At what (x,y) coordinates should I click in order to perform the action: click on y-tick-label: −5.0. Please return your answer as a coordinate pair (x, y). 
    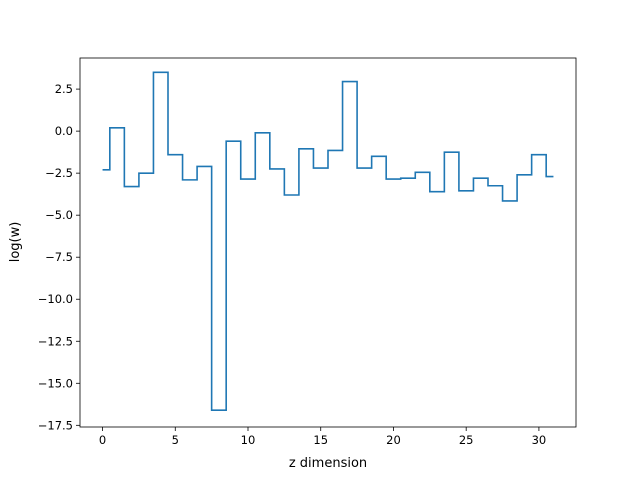
    Looking at the image, I should click on (59, 215).